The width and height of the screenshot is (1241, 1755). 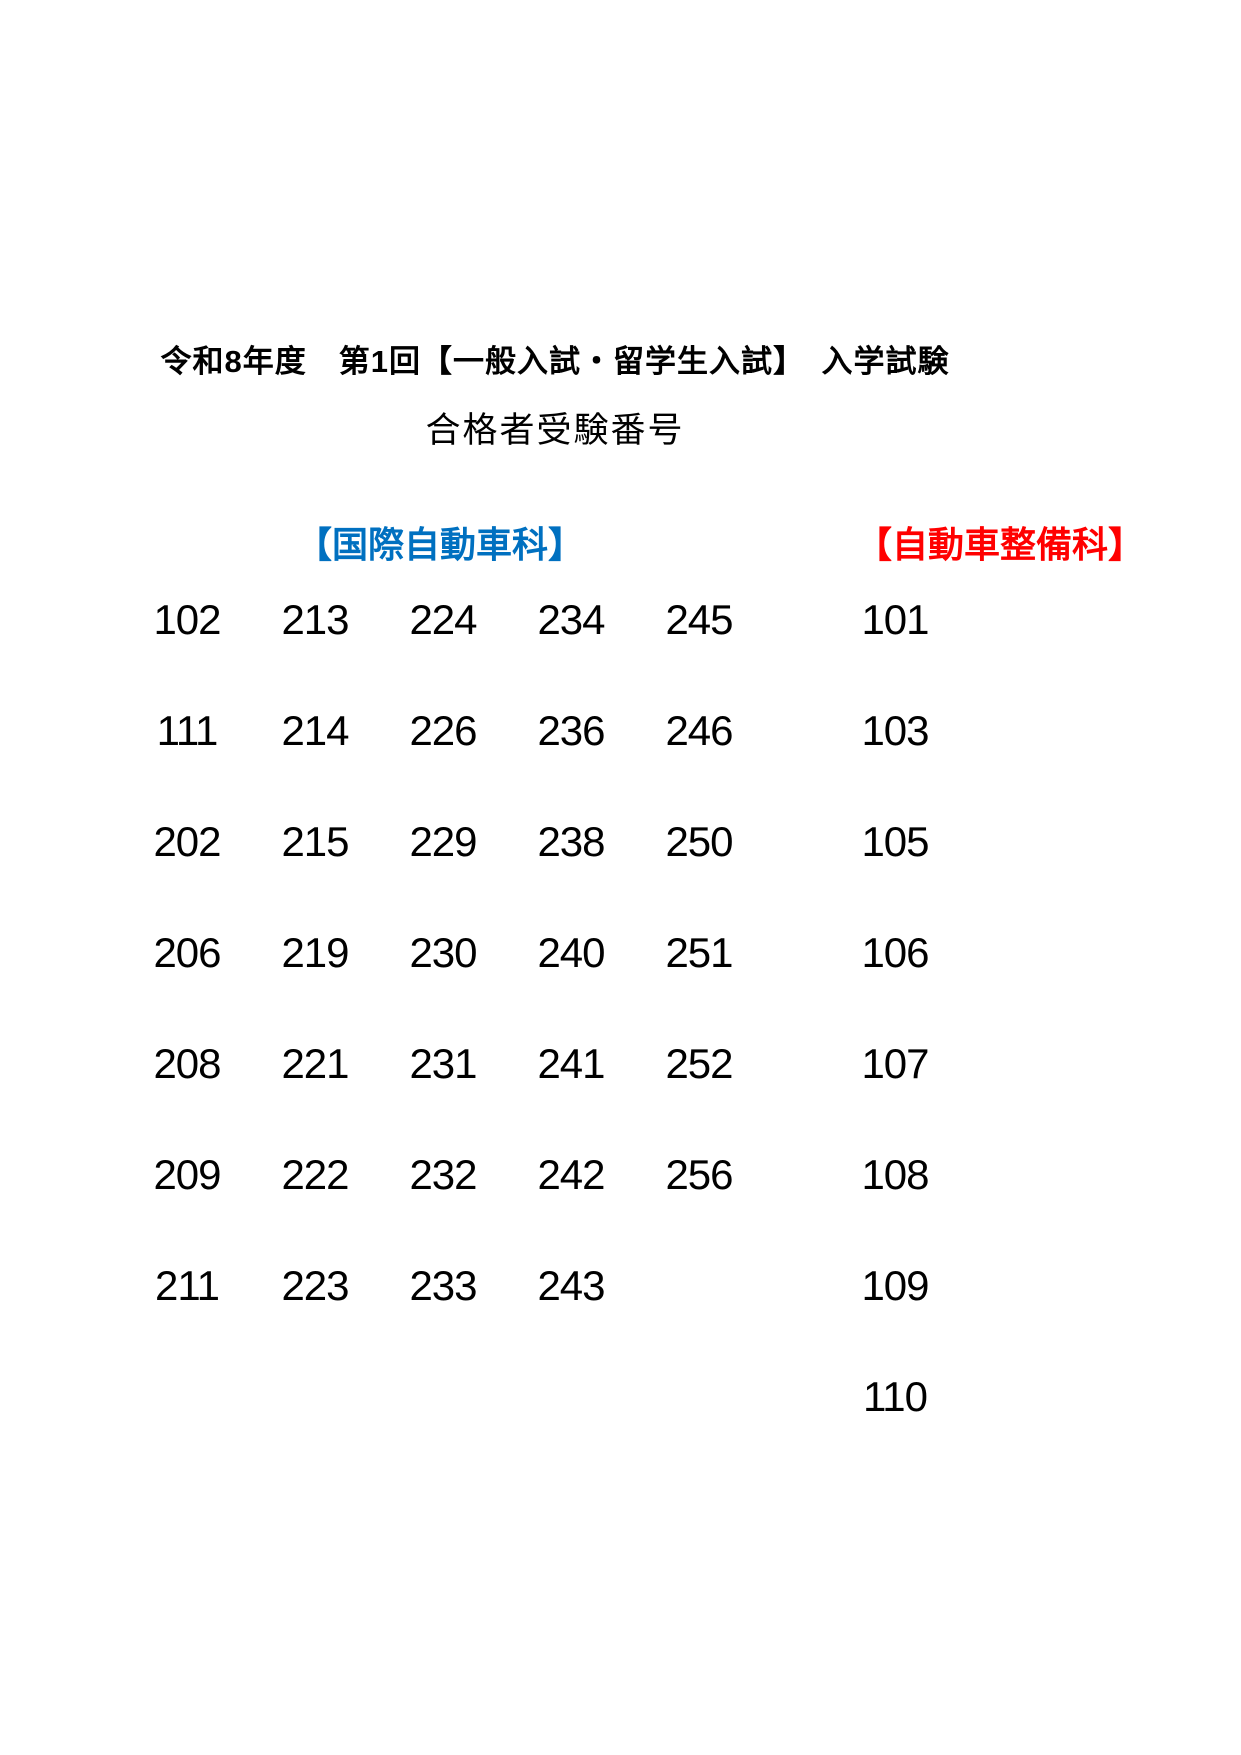 I want to click on exam-number: 202, so click(x=187, y=841).